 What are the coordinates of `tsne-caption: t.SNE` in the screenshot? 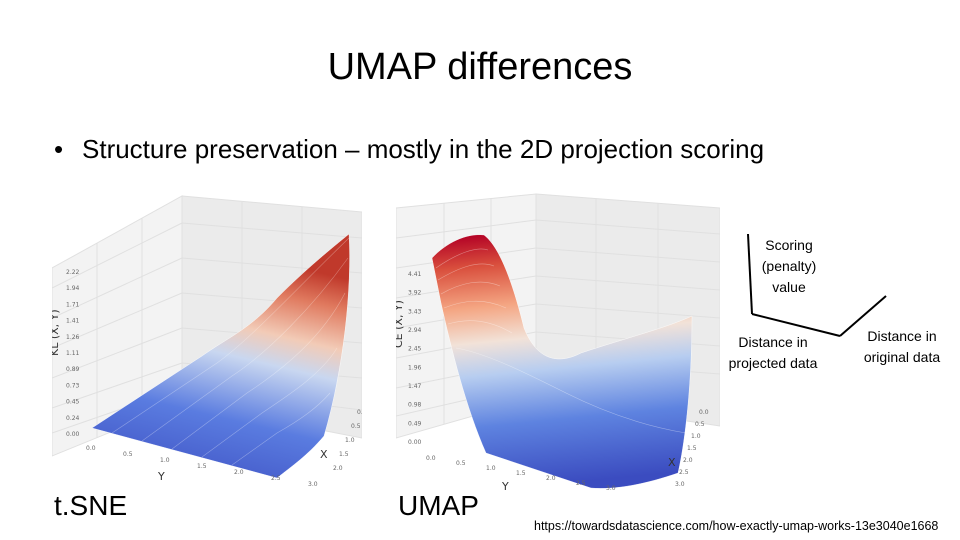 It's located at (91, 505).